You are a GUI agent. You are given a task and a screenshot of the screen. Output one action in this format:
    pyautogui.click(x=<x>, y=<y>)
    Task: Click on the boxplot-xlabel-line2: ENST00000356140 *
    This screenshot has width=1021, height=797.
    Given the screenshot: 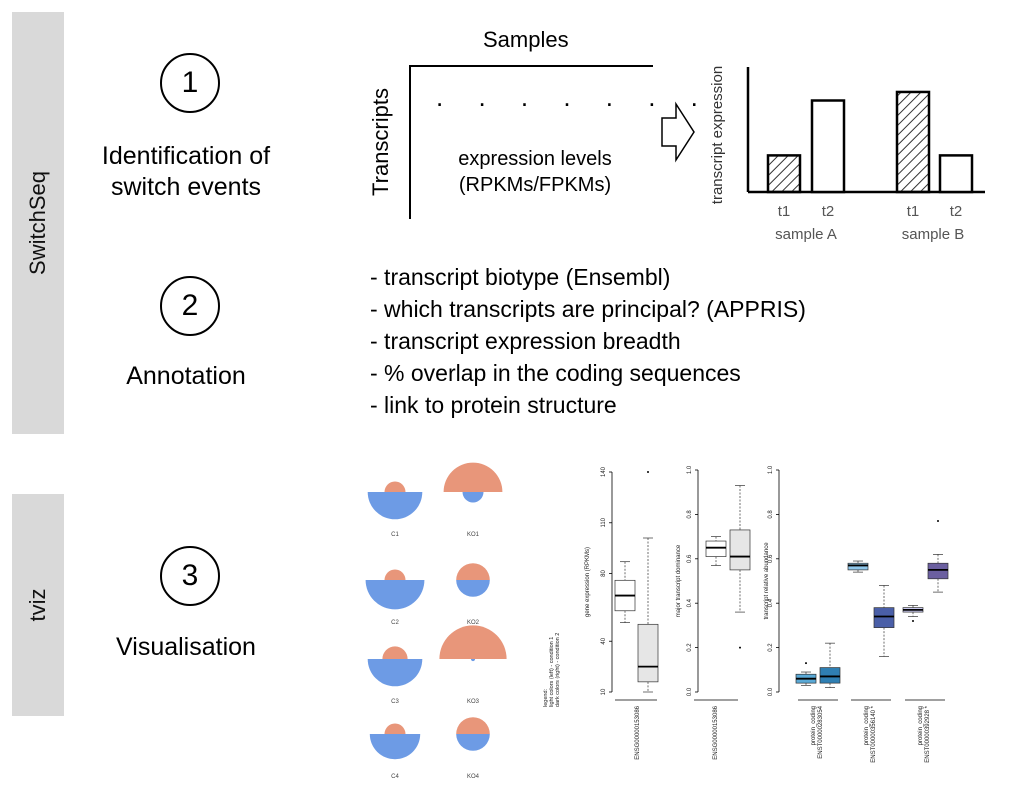 What is the action you would take?
    pyautogui.click(x=874, y=733)
    